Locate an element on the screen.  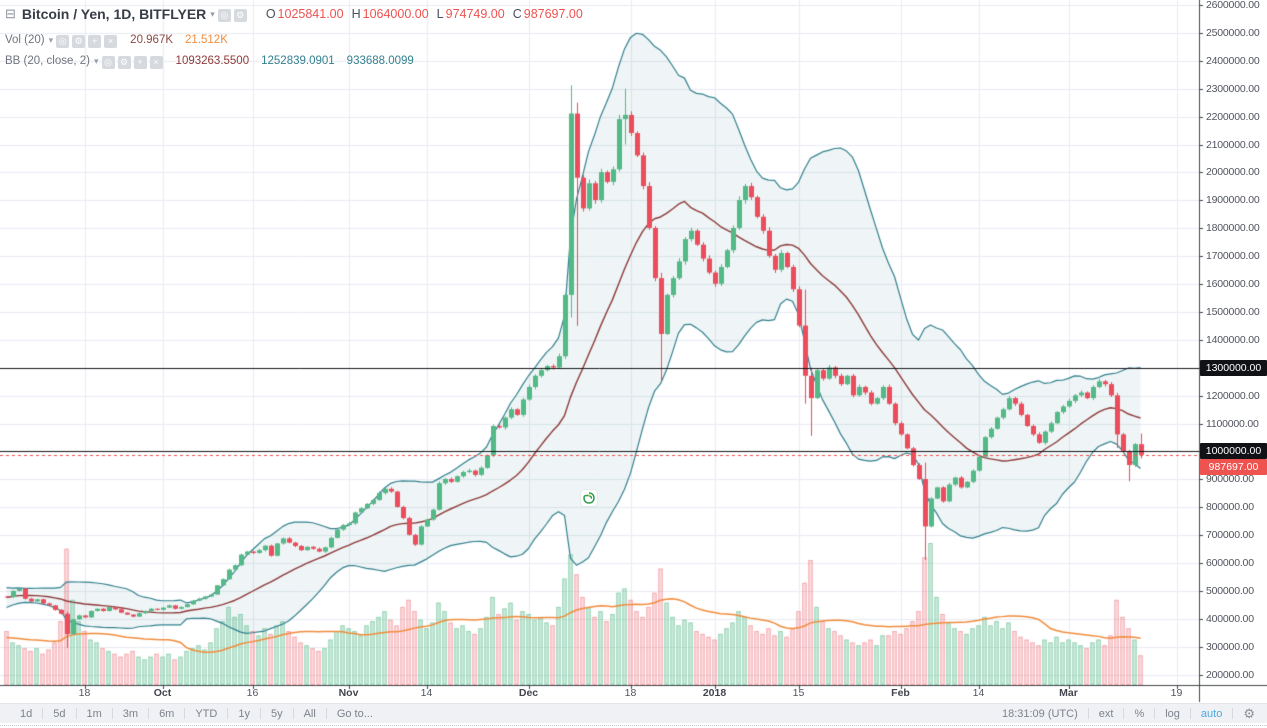
range-button-6m: 6m is located at coordinates (167, 713).